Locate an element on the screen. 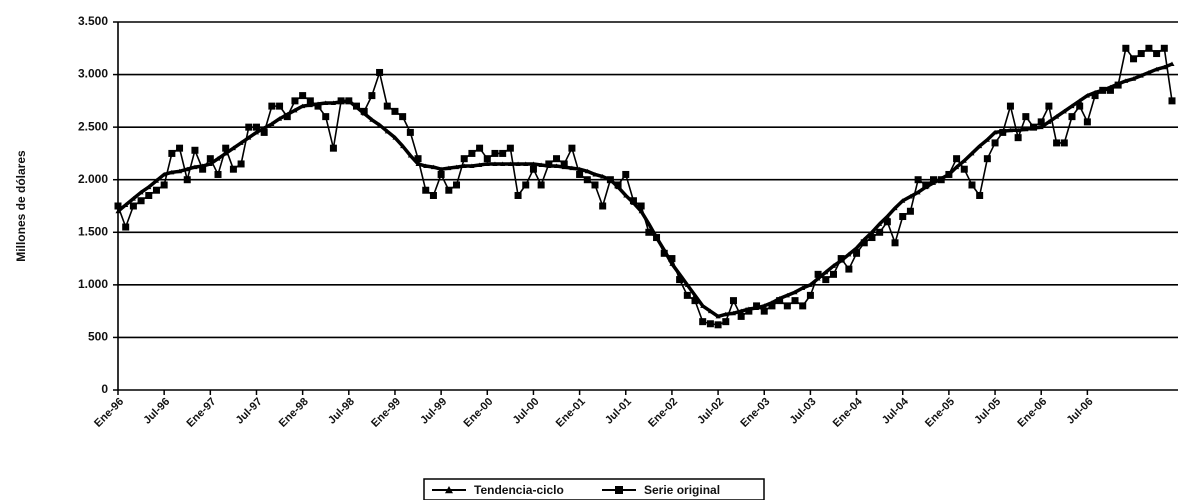  legend-label: Serie original is located at coordinates (682, 490).